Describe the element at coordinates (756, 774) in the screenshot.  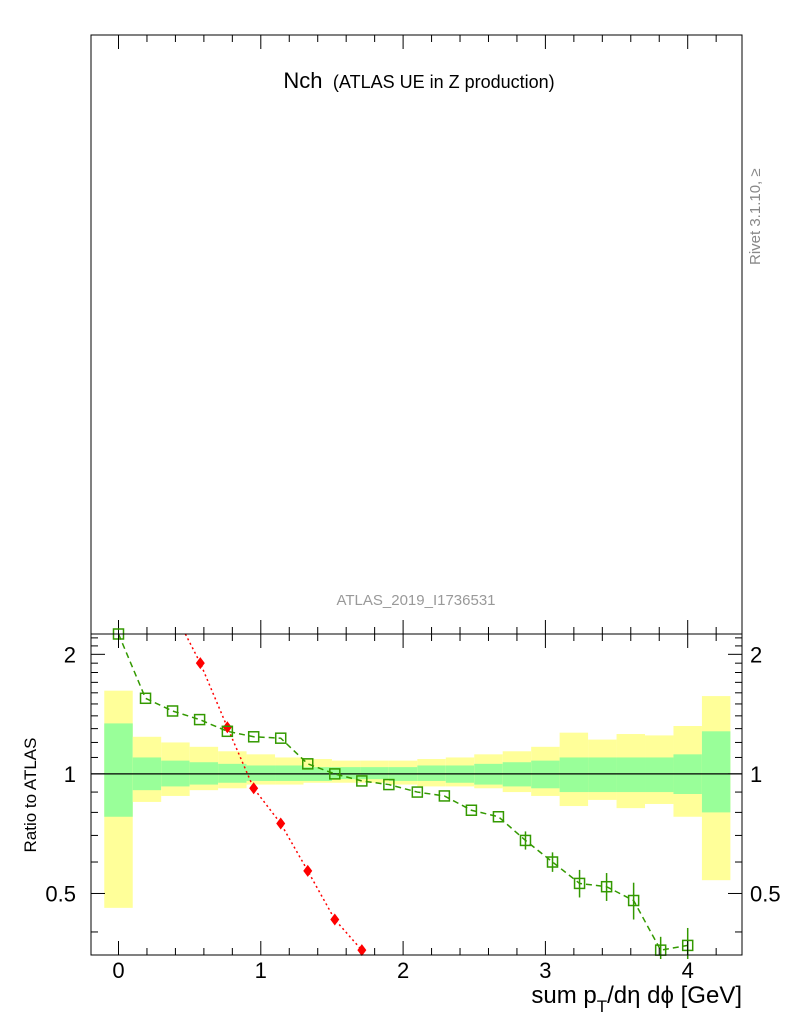
I see `y-tick-label-right: 1` at that location.